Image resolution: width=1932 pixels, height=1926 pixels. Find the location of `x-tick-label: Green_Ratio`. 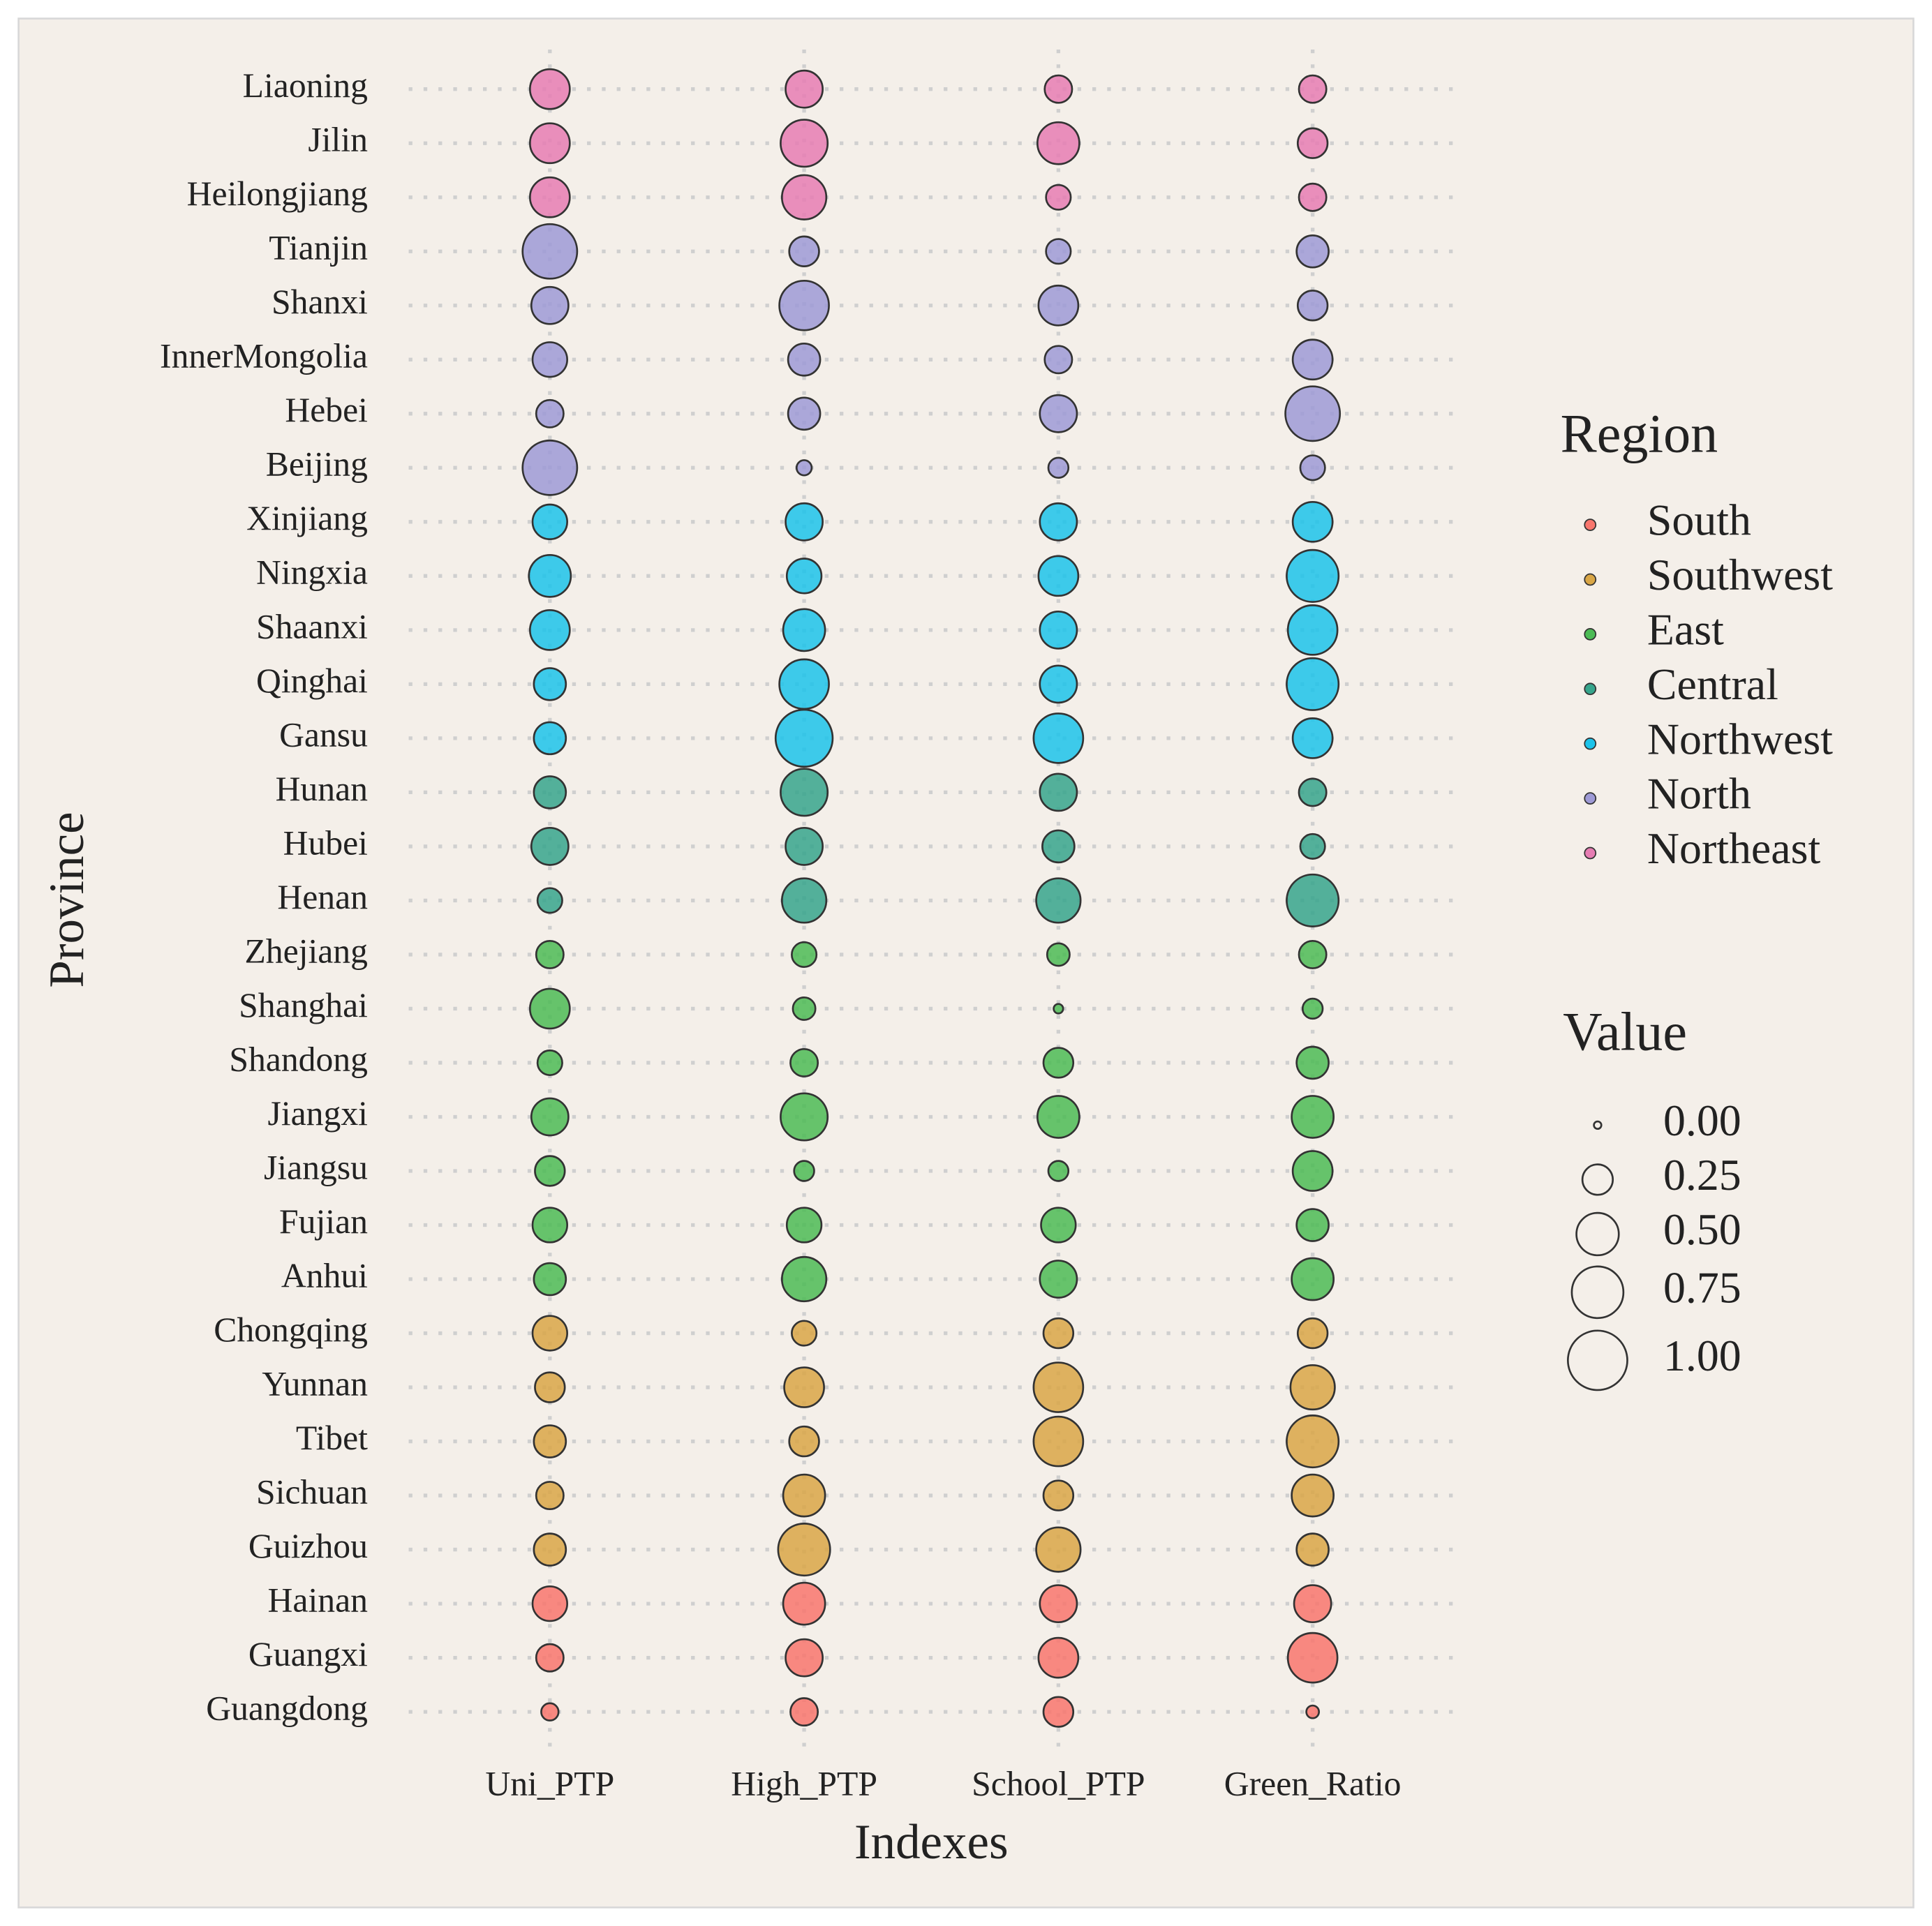

x-tick-label: Green_Ratio is located at coordinates (1313, 1784).